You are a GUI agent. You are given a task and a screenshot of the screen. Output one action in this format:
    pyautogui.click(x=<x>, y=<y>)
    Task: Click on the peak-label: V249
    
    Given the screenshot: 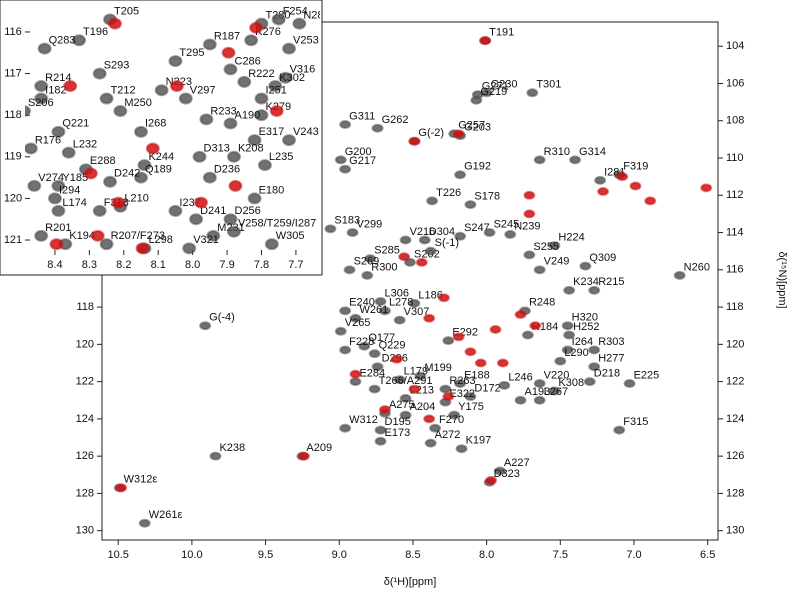 What is the action you would take?
    pyautogui.click(x=557, y=262)
    